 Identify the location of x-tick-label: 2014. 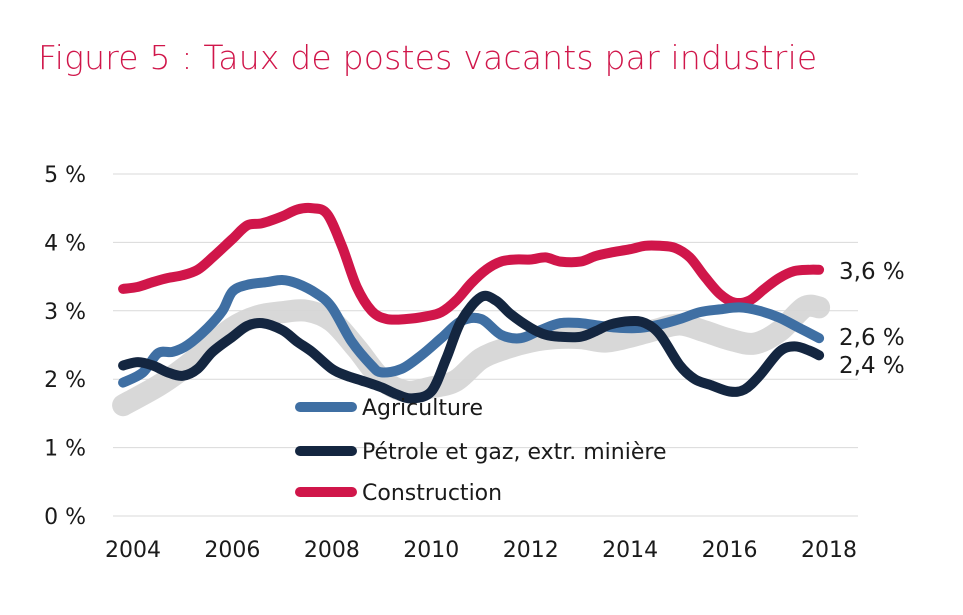
(630, 550).